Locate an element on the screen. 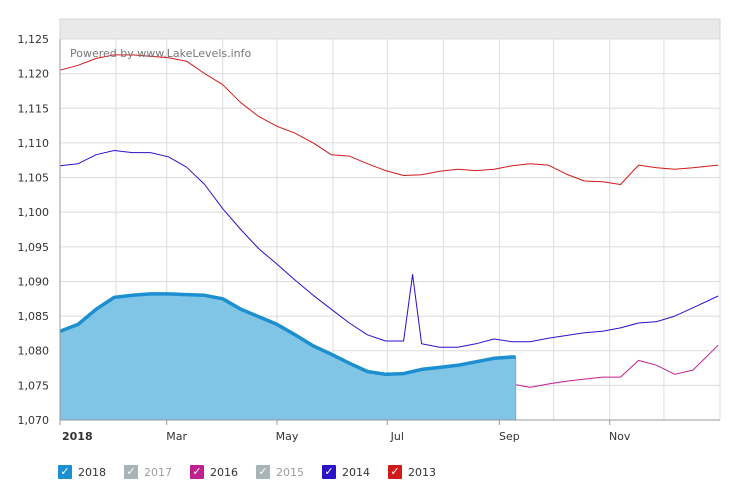 This screenshot has width=740, height=504. legend-label: 2015 is located at coordinates (290, 472).